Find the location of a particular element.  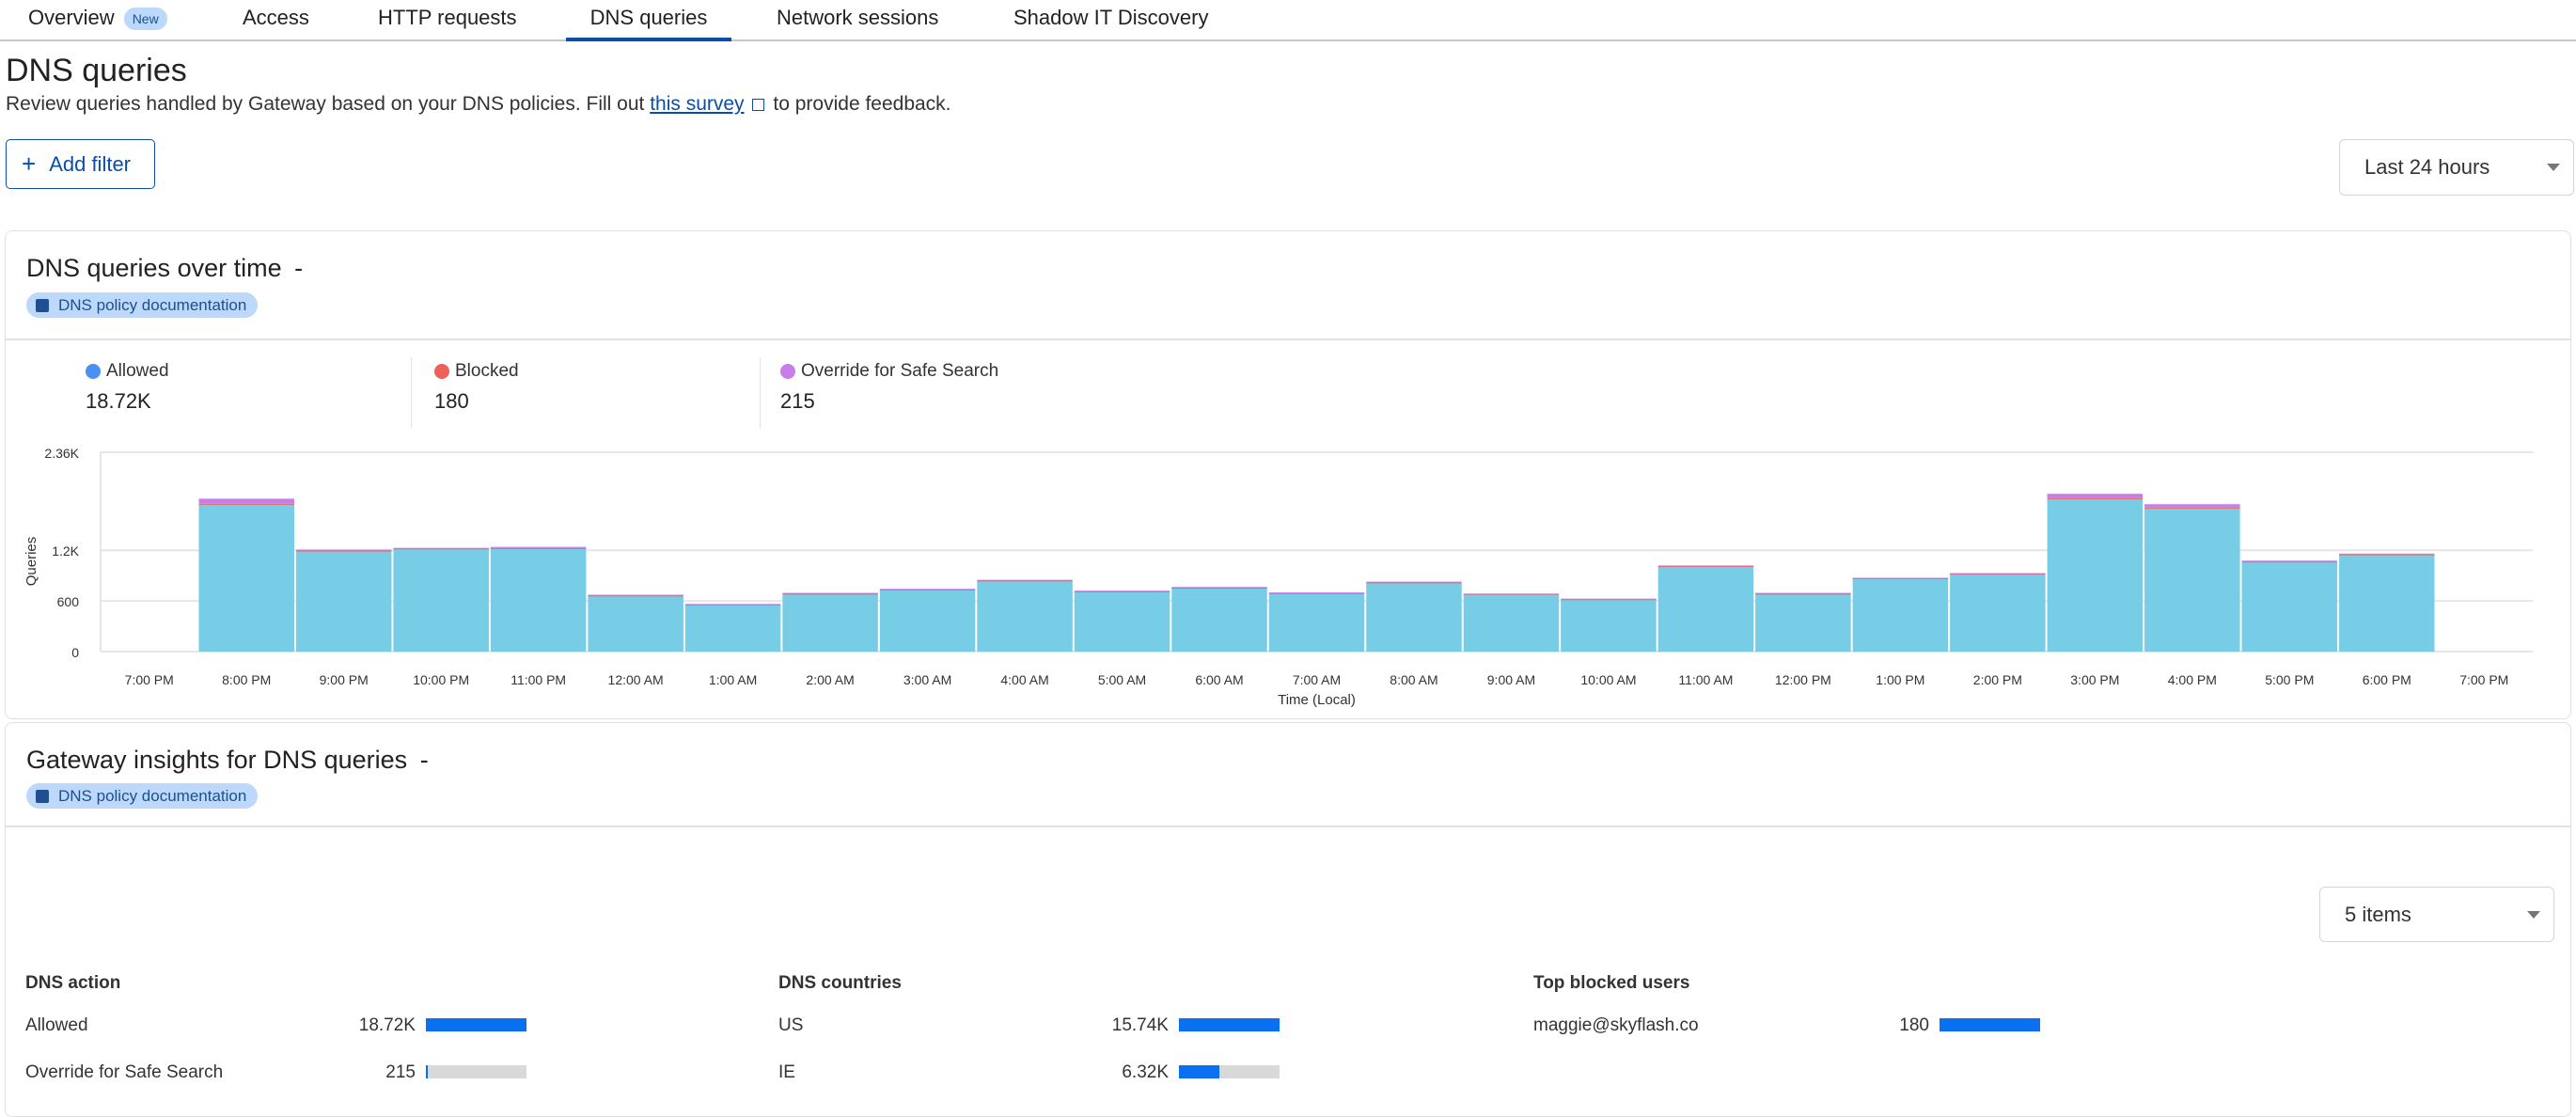

insights-column-heading: DNS action is located at coordinates (73, 983).